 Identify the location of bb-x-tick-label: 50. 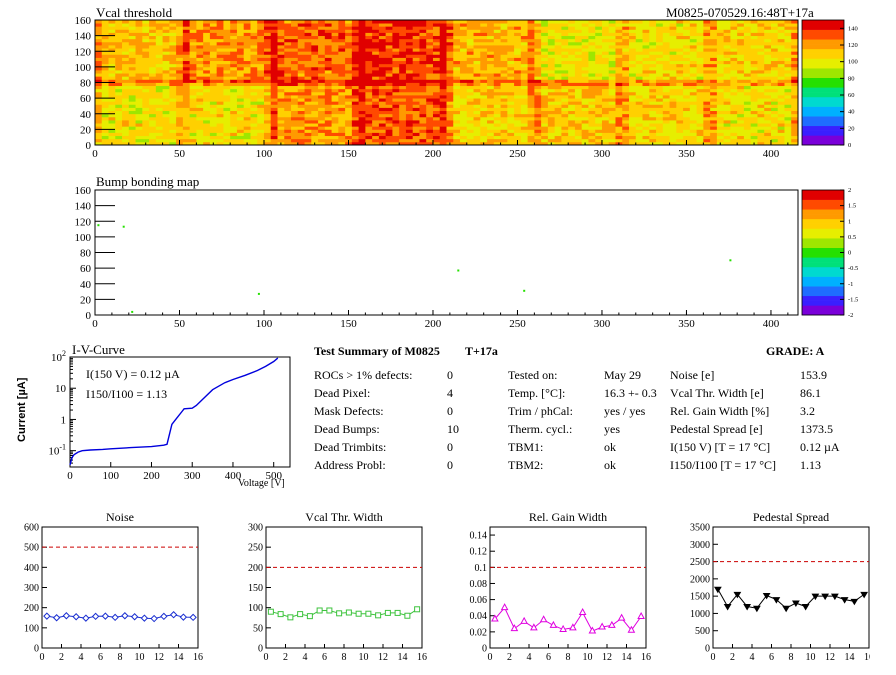
(180, 324).